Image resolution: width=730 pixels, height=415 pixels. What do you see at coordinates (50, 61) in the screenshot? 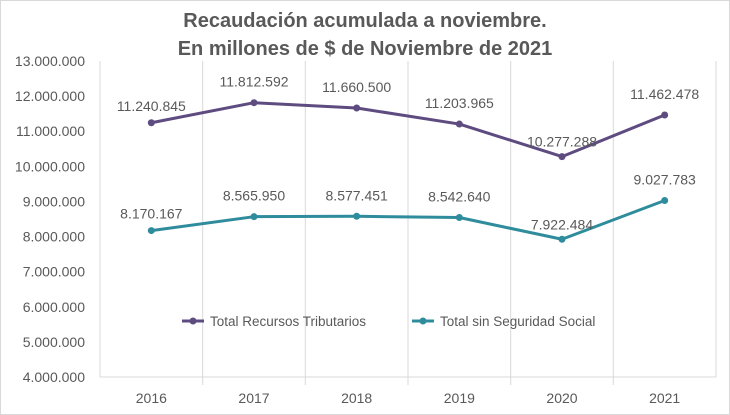
I see `y-tick-label: 13.000.000` at bounding box center [50, 61].